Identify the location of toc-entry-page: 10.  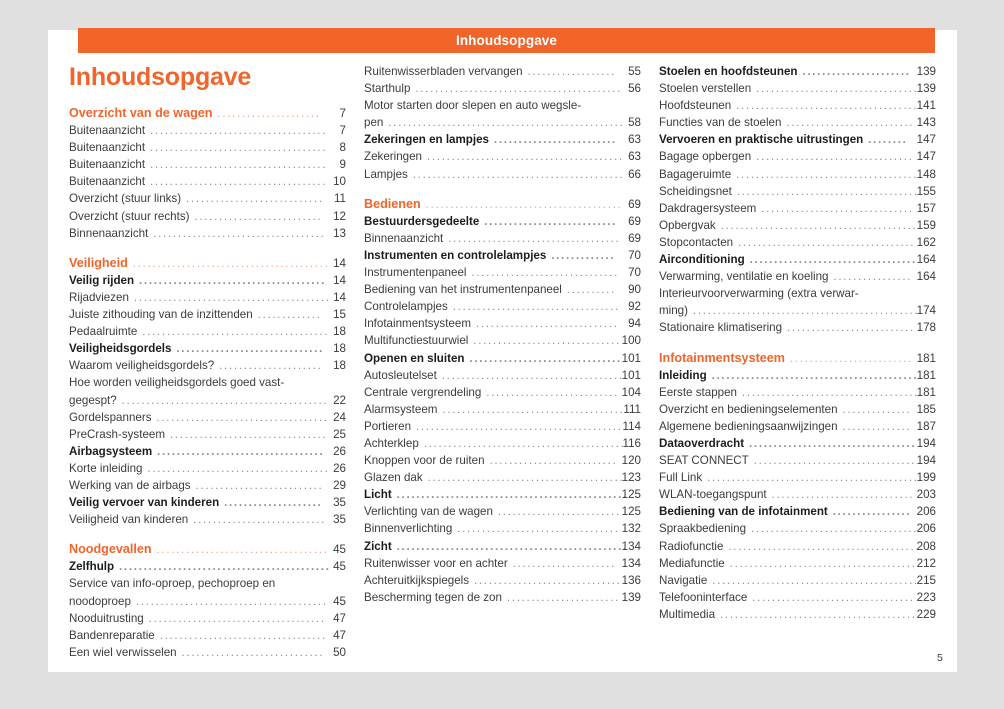
(339, 182).